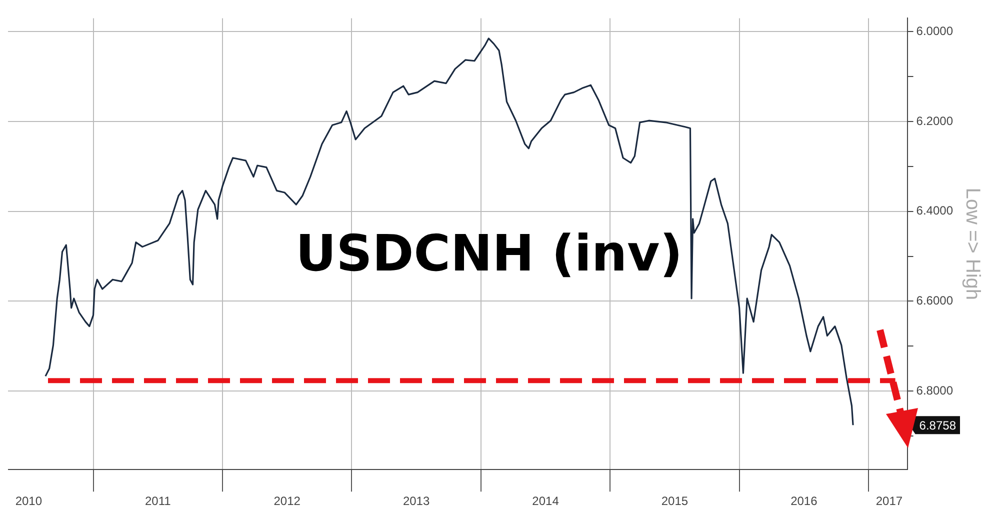 The image size is (1000, 520). Describe the element at coordinates (935, 211) in the screenshot. I see `y-tick-label: 6.4000` at that location.